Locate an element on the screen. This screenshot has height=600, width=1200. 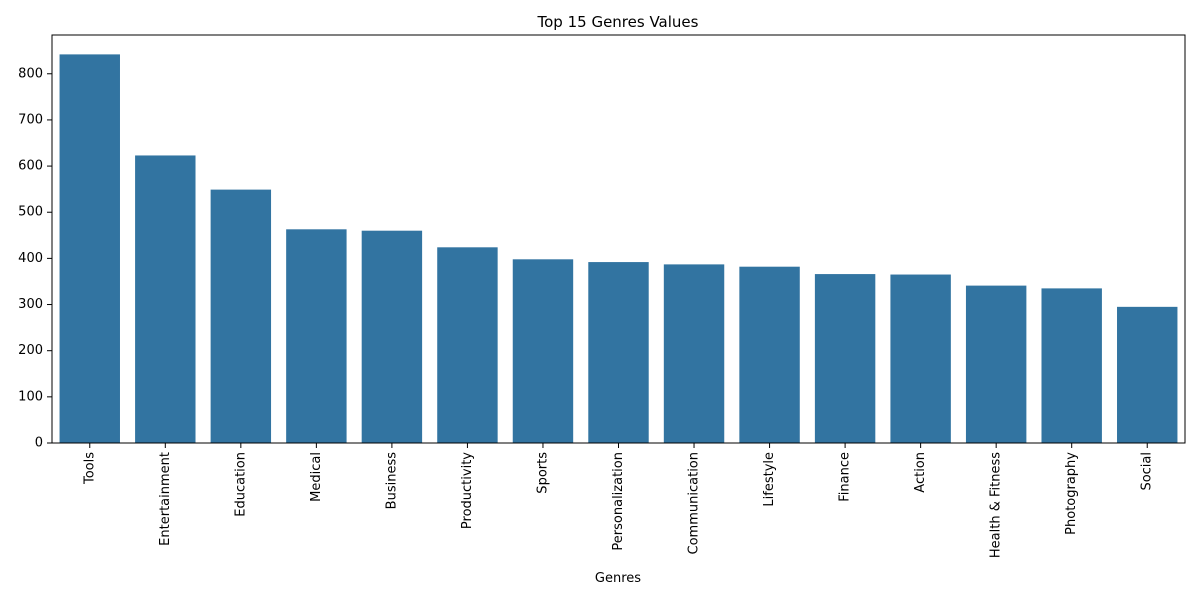
bar-medical is located at coordinates (316, 336).